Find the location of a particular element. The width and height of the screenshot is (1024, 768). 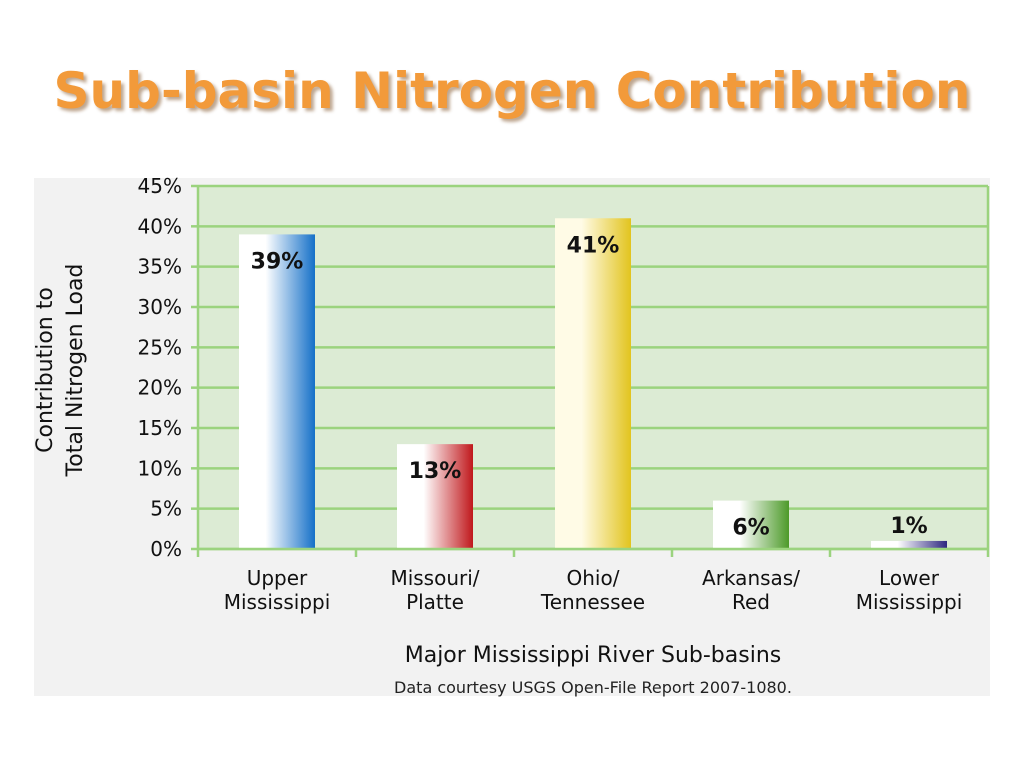

y-tick-label: 20% is located at coordinates (160, 388).